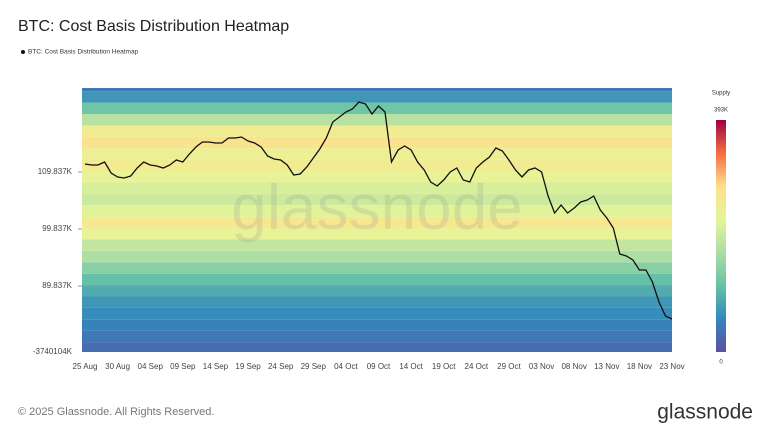  What do you see at coordinates (639, 366) in the screenshot?
I see `x-tick-label: 18 Nov` at bounding box center [639, 366].